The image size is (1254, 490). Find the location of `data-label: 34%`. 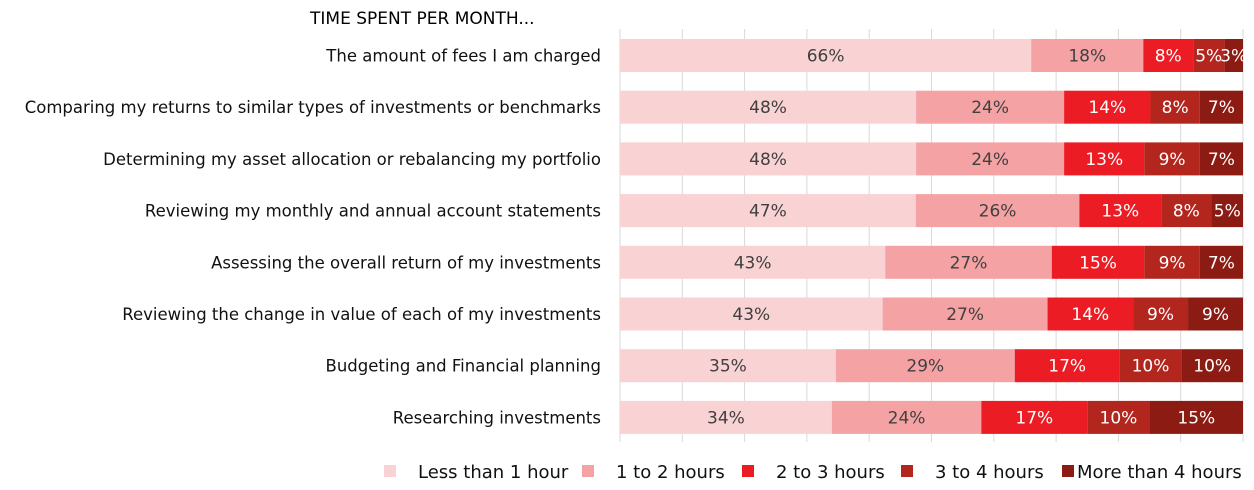

data-label: 34% is located at coordinates (726, 418).